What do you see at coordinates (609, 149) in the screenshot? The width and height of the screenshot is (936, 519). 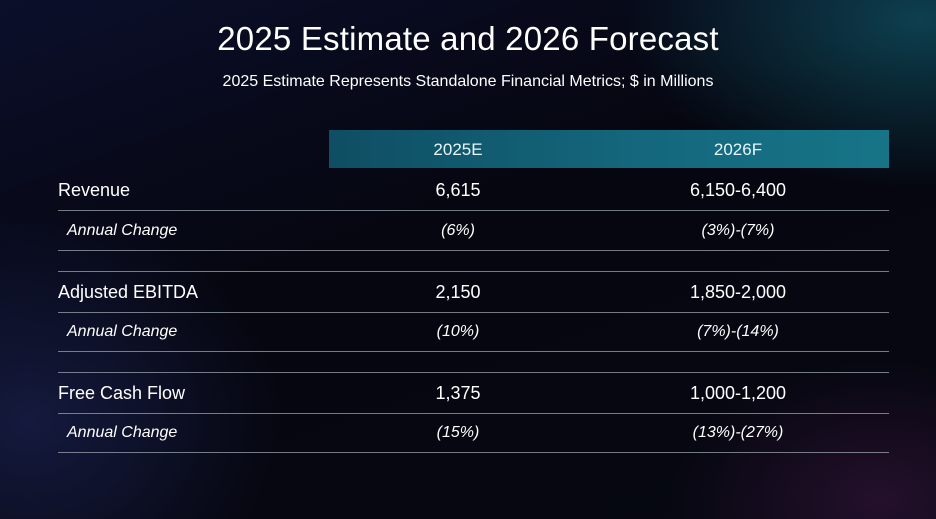 I see `table-header: 2025E 2026F` at bounding box center [609, 149].